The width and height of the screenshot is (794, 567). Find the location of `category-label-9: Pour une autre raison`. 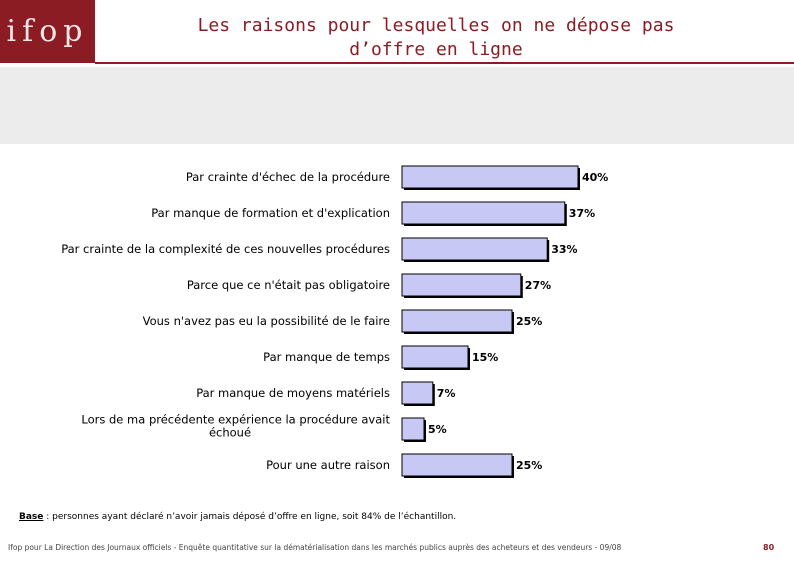

category-label-9: Pour une autre raison is located at coordinates (328, 465).